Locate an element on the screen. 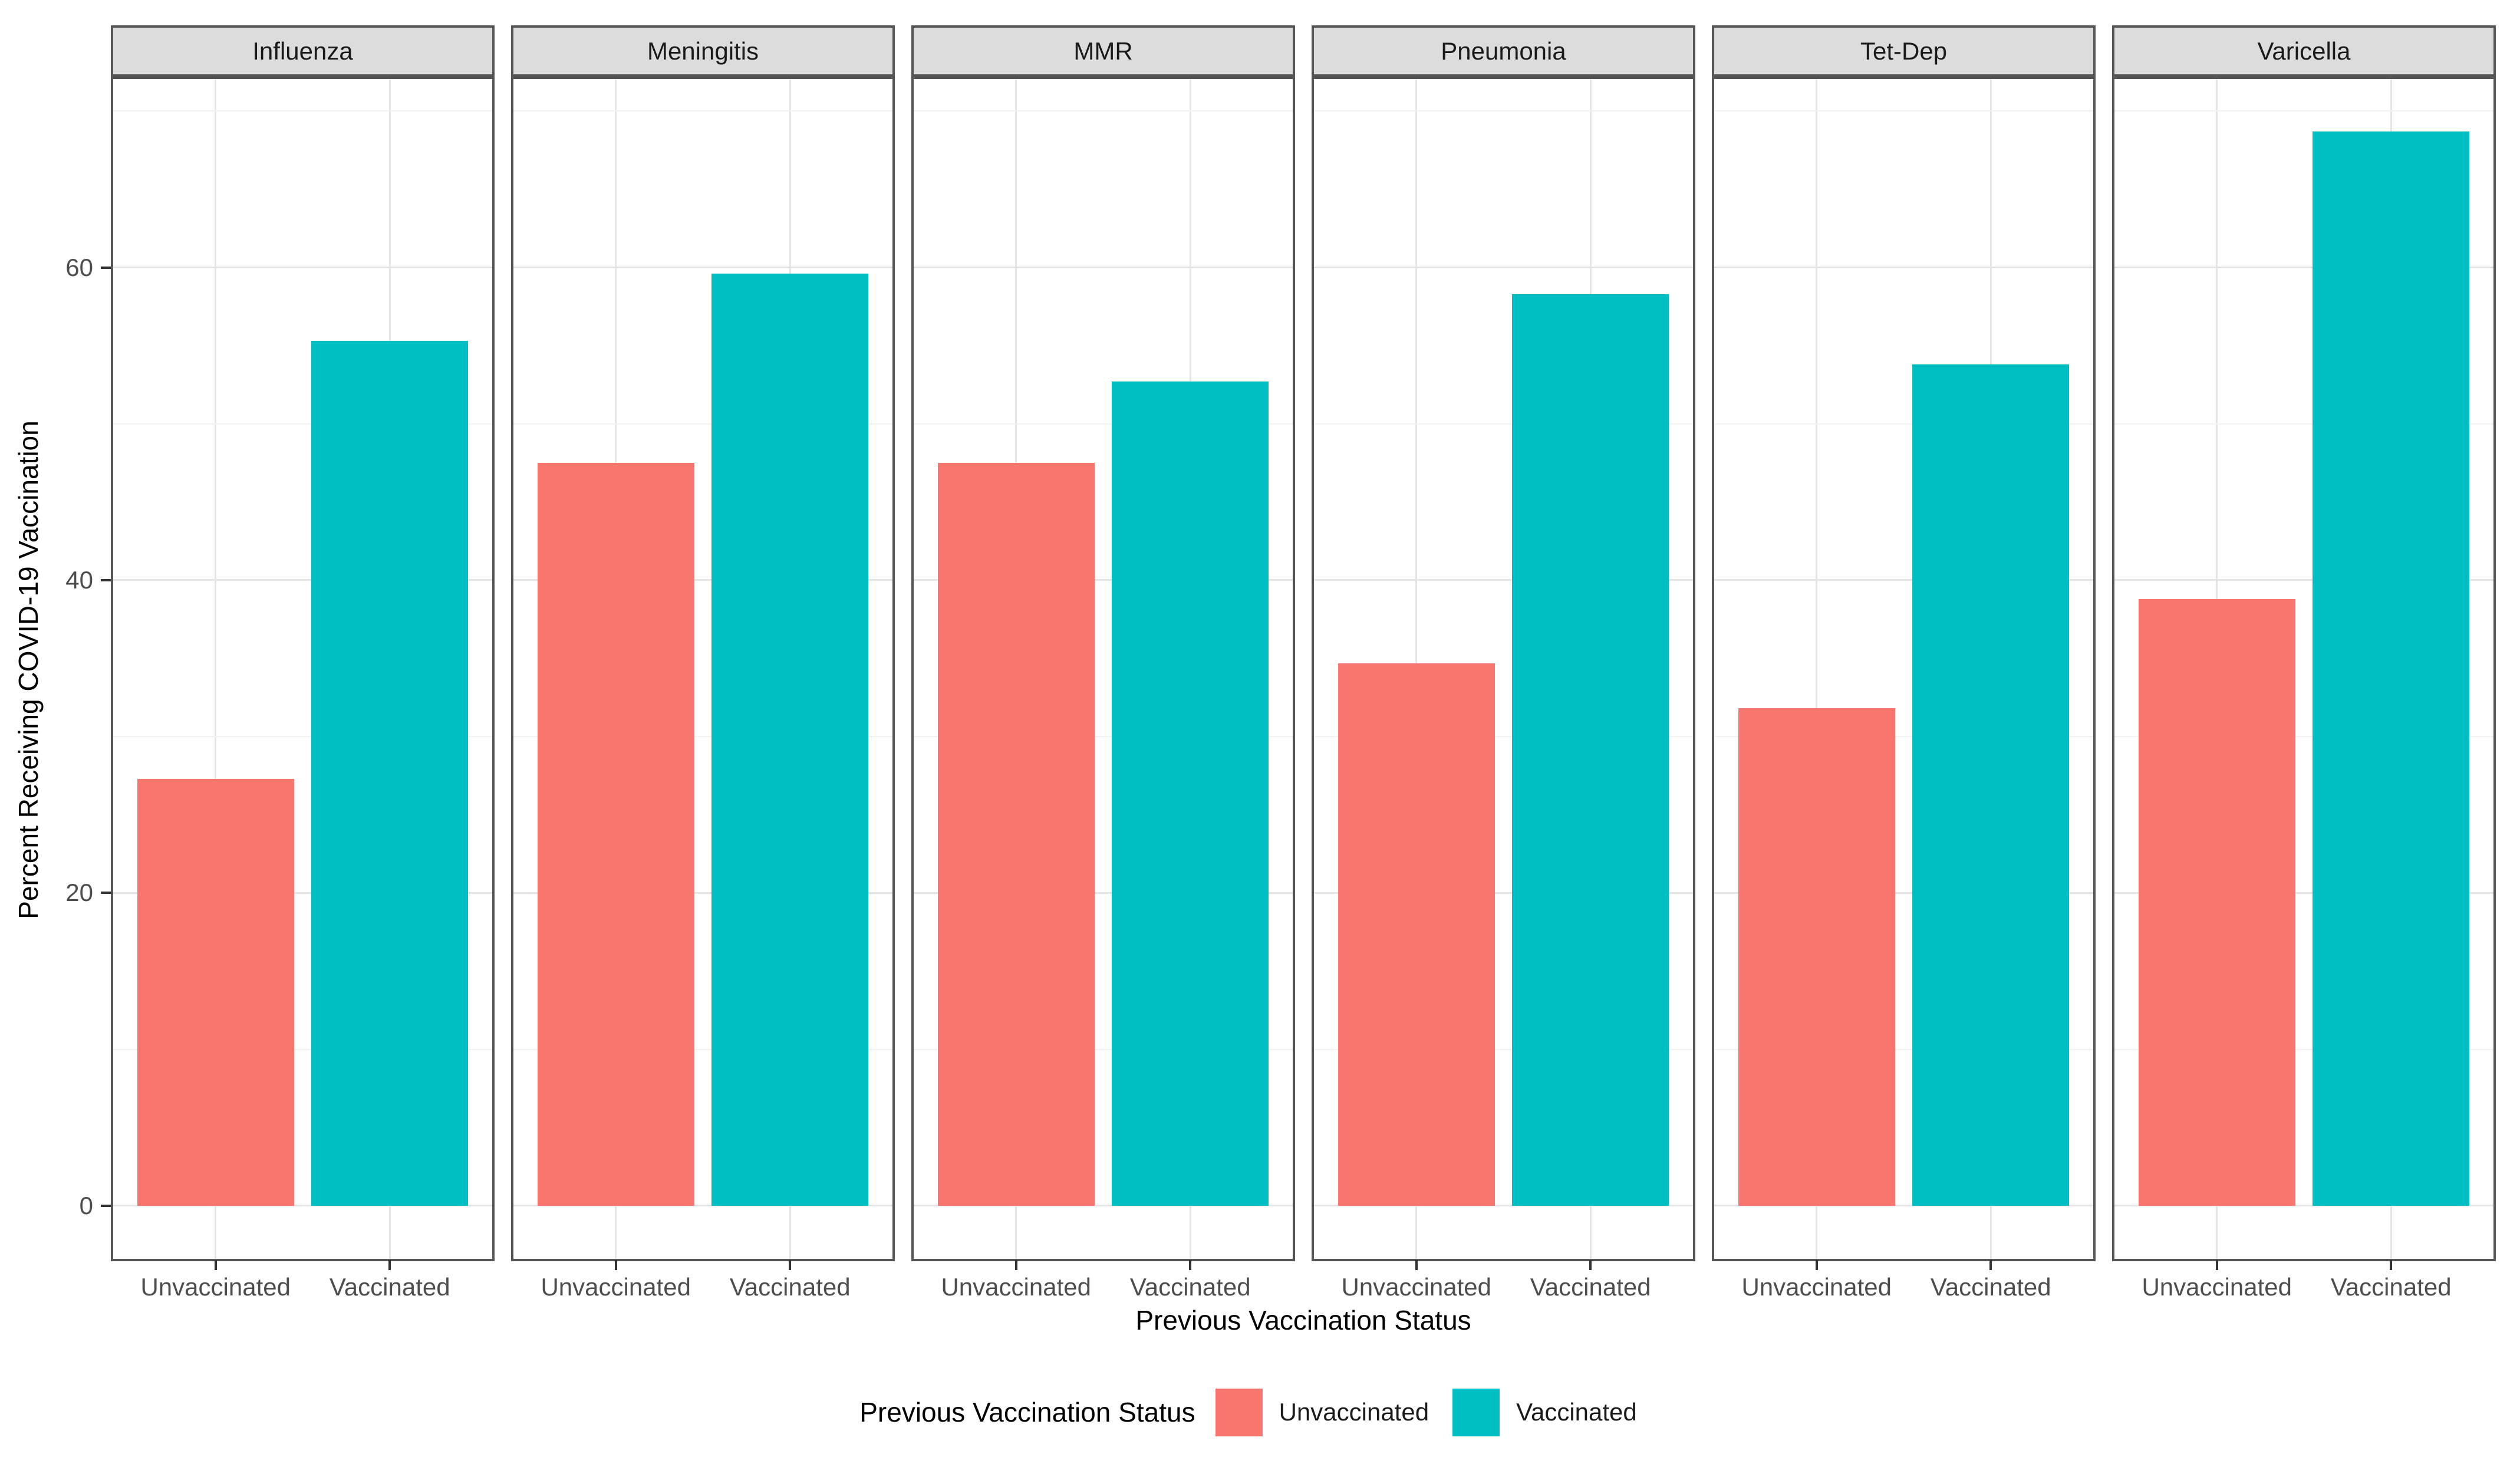  y-axis-title: Percent Receiving COVID-19 Vaccination is located at coordinates (28, 669).